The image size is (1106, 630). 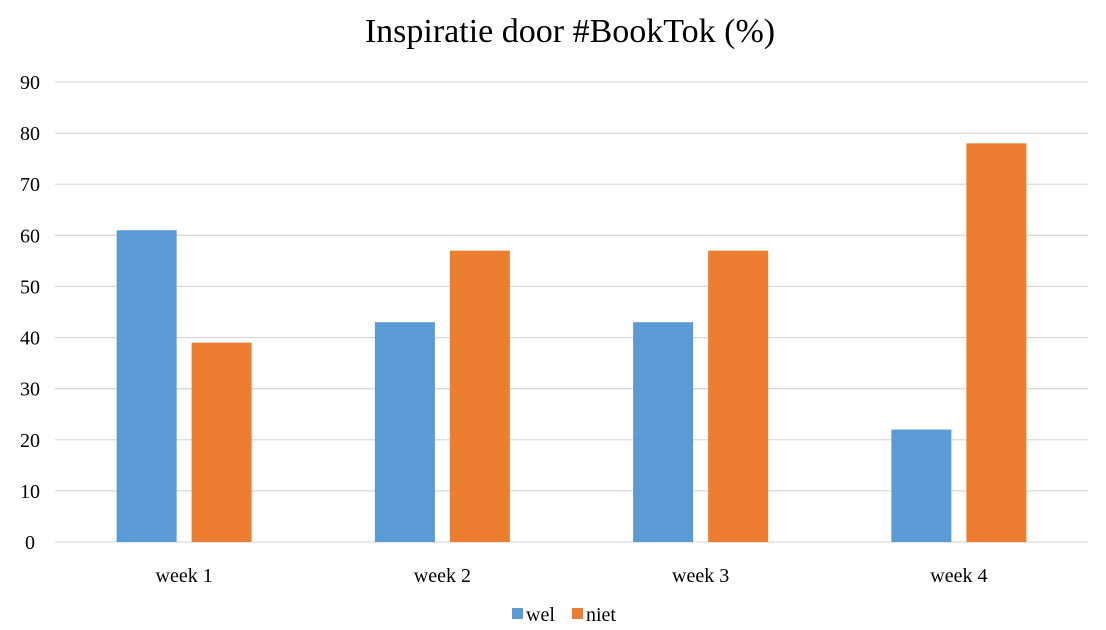 I want to click on y-tick-label: 10, so click(x=30, y=492).